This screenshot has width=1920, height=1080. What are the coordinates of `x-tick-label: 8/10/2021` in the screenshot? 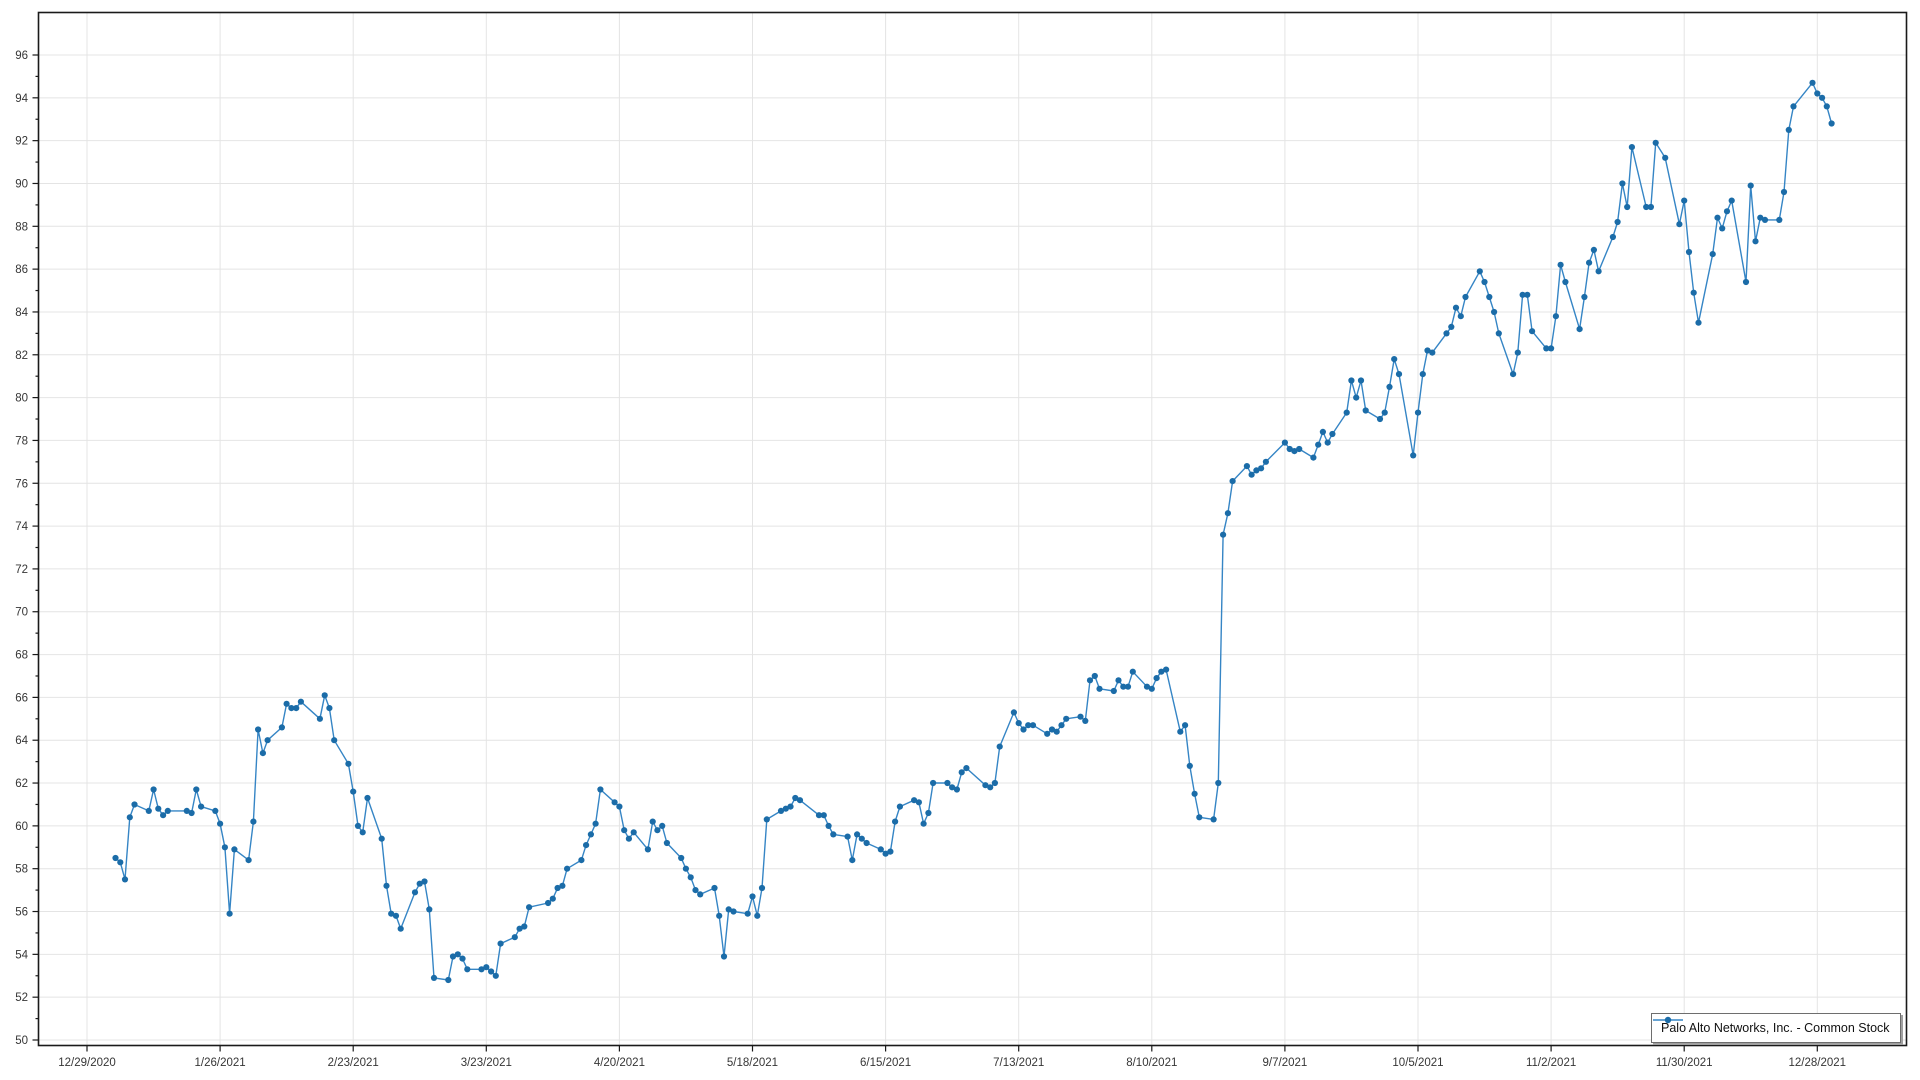 It's located at (1151, 1063).